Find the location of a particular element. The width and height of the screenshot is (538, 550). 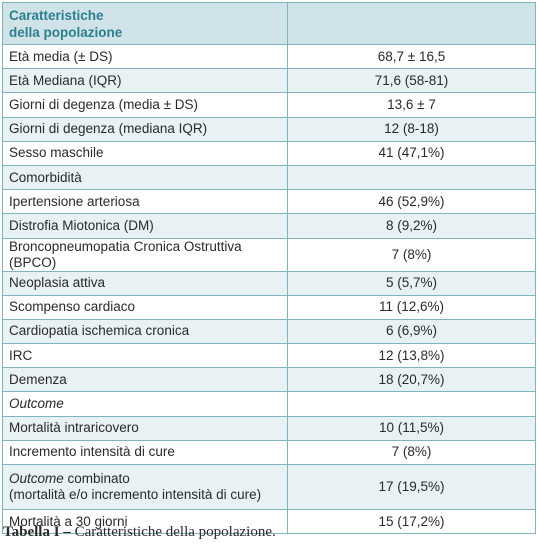

row-label: Scompenso cardiaco is located at coordinates (145, 307).